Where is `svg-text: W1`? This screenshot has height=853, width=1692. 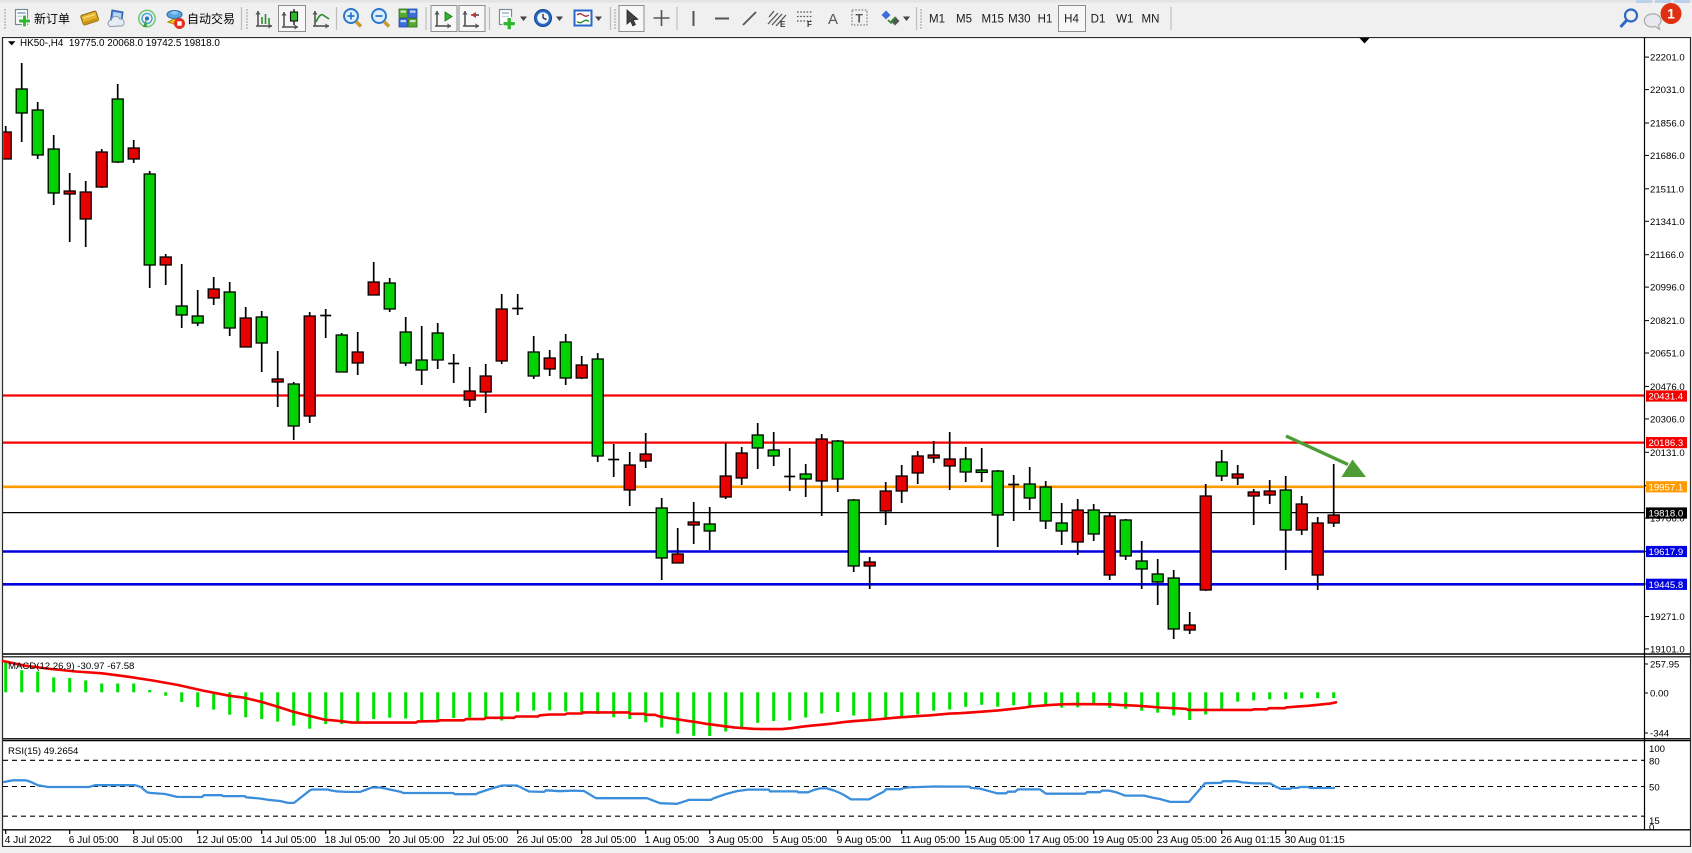
svg-text: W1 is located at coordinates (1124, 20).